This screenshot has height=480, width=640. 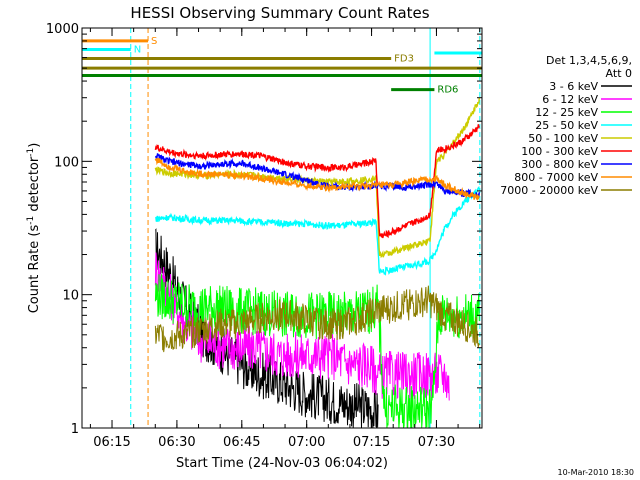 I want to click on legend-entry-7: 800 - 7000 keV, so click(x=556, y=177).